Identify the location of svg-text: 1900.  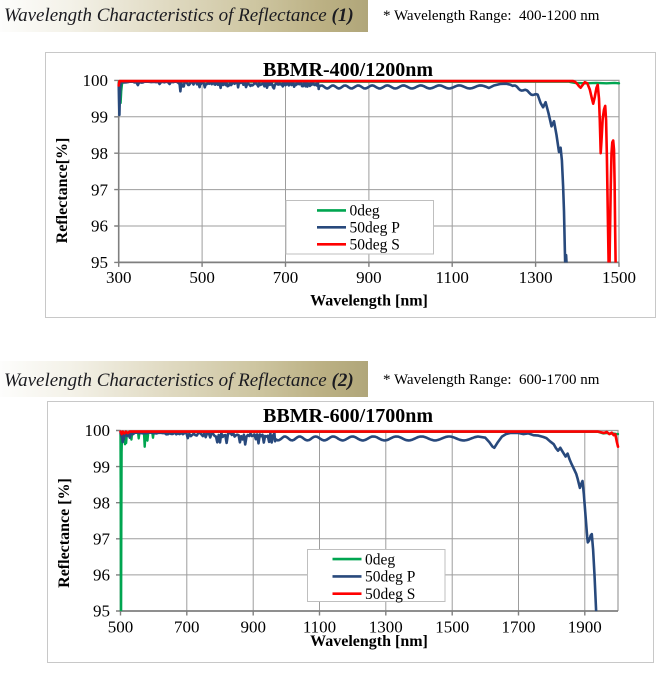
(585, 627).